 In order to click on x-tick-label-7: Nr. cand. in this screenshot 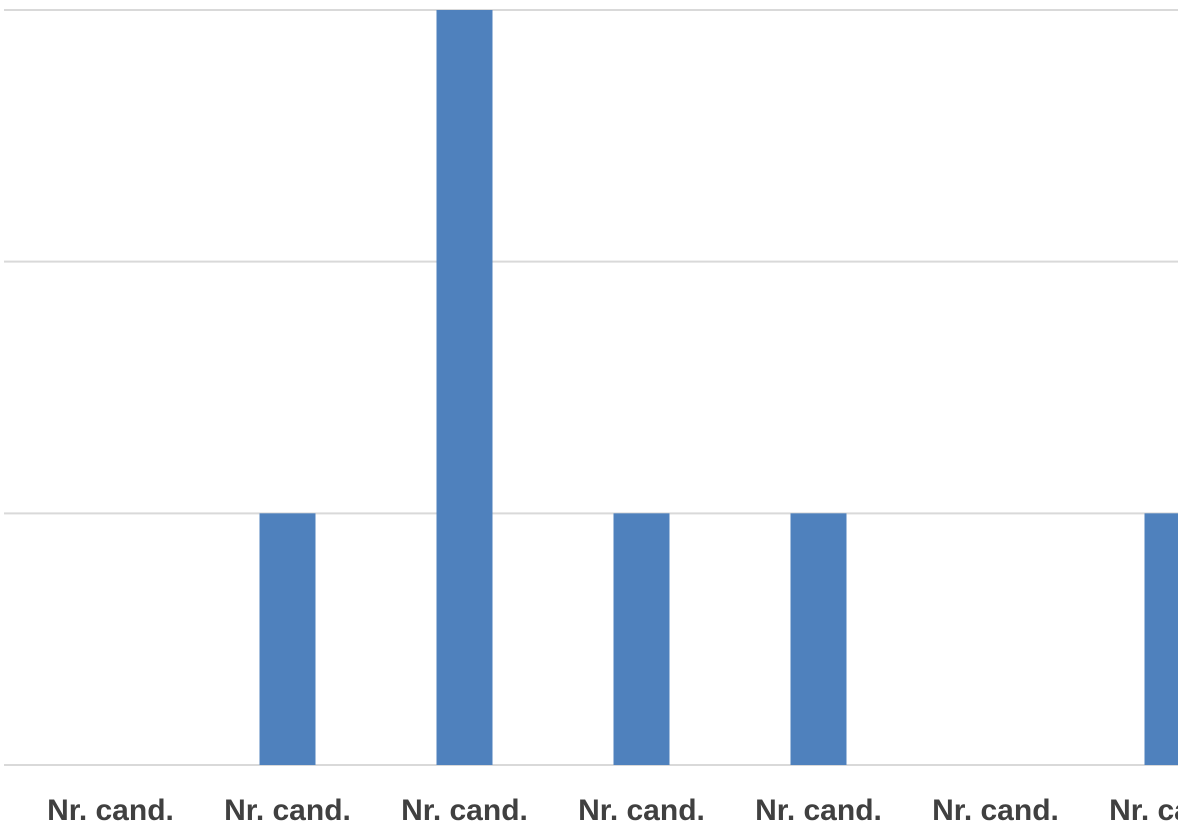, I will do `click(1143, 810)`.